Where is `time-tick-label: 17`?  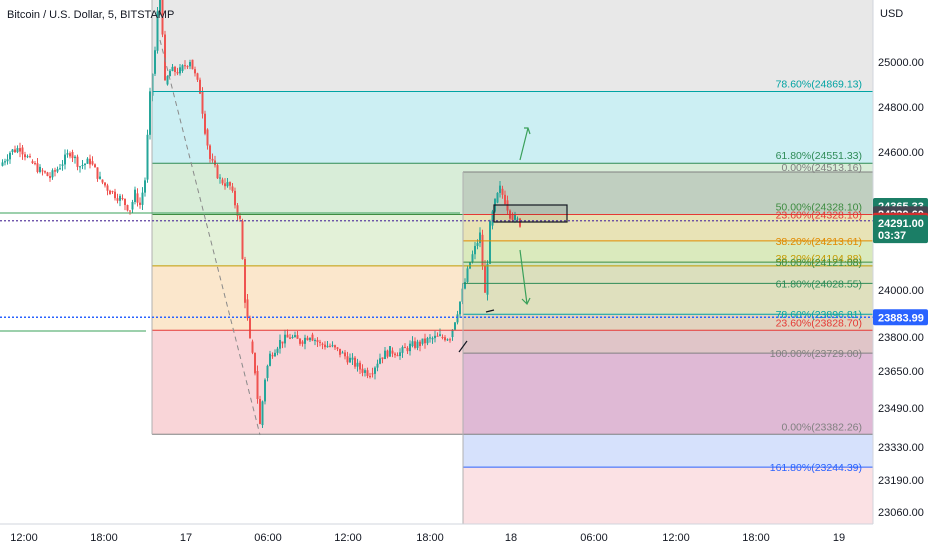 time-tick-label: 17 is located at coordinates (186, 538).